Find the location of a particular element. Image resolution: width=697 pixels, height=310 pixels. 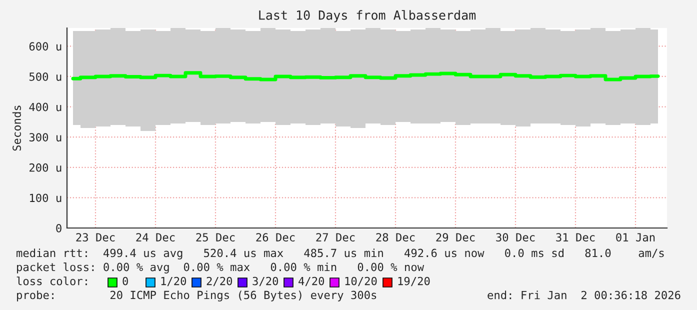

x-tick-label: 28 Dec is located at coordinates (395, 237).